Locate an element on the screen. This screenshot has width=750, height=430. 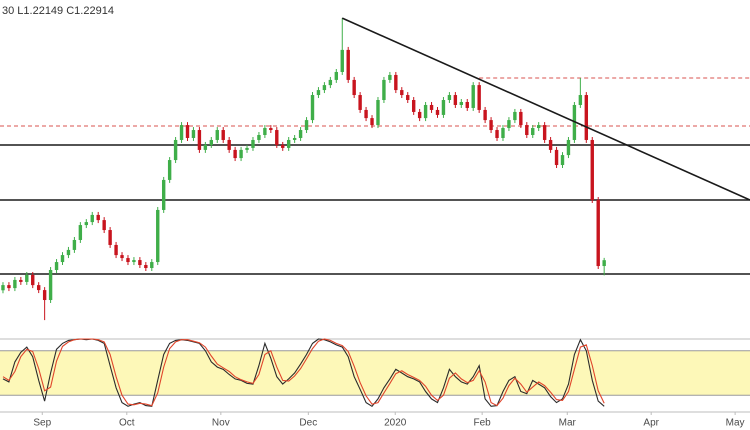
stoch-band is located at coordinates (375, 373).